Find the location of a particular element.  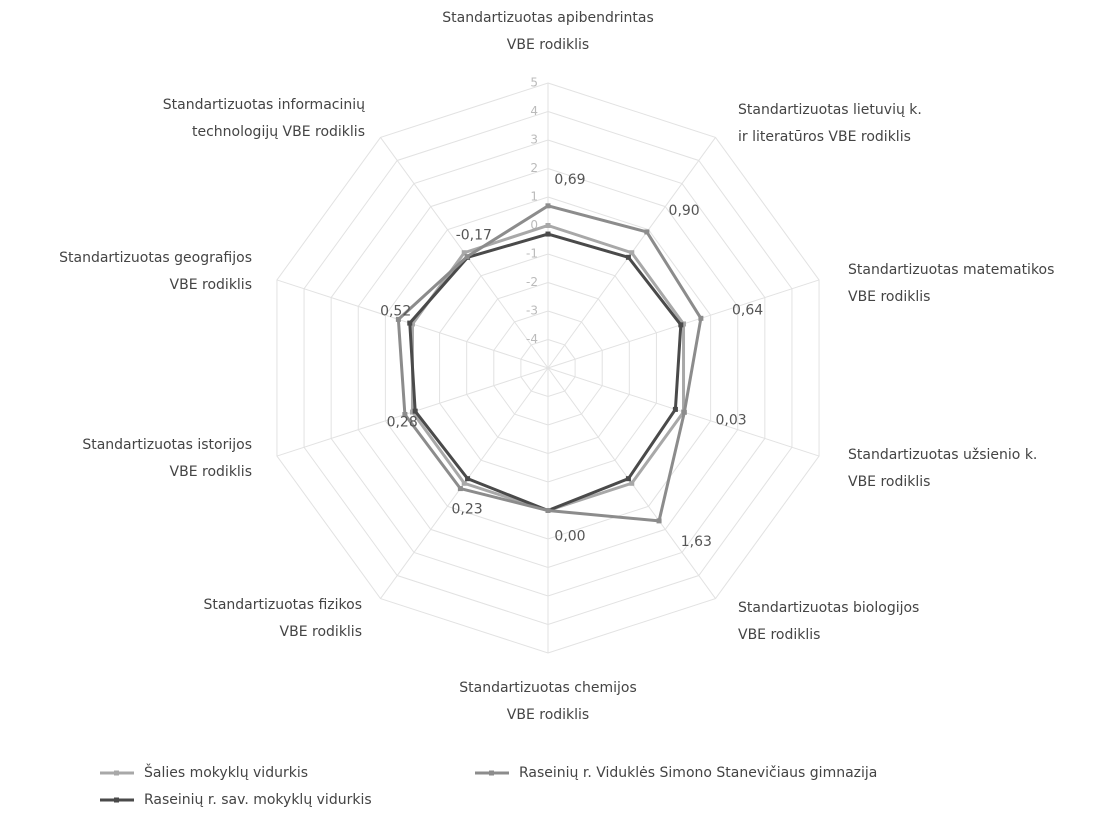

category-label: Standartizuotas lietuvių k. is located at coordinates (830, 110).